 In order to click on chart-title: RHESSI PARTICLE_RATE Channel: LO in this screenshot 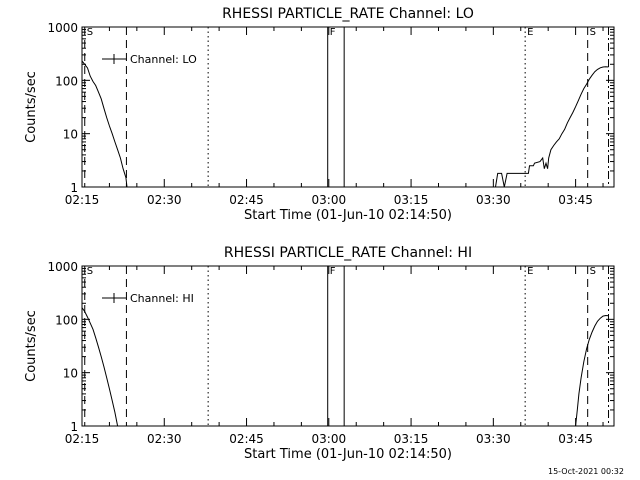, I will do `click(348, 14)`.